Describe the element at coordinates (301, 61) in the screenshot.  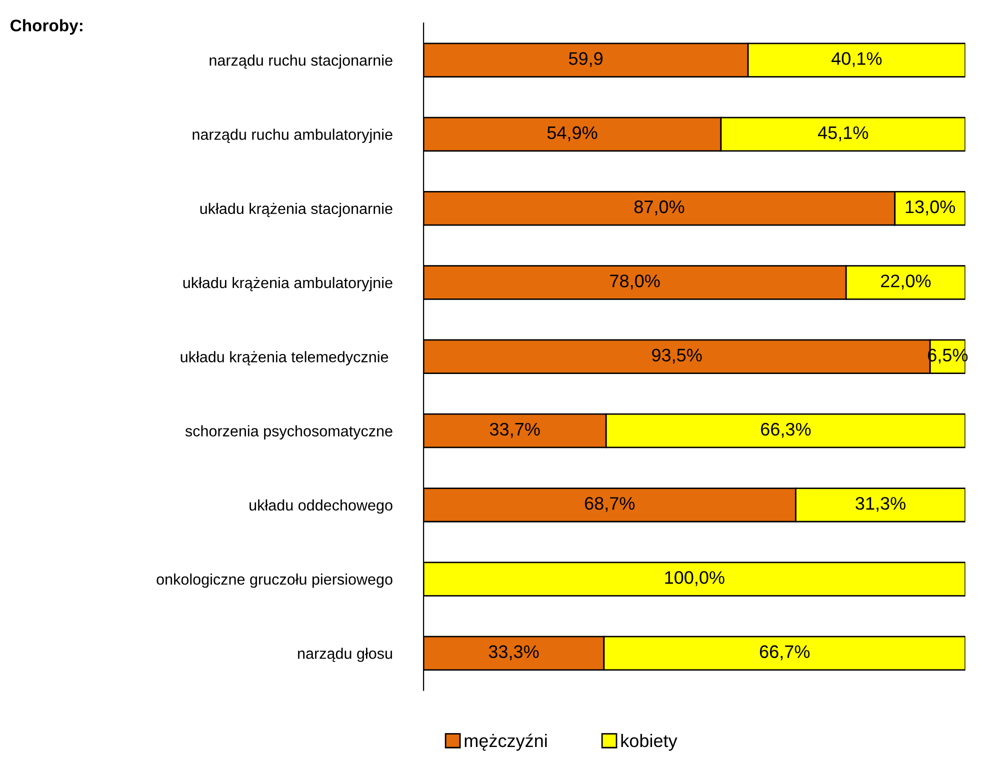
I see `y-tick-label: narządu ruchu stacjonarnie` at that location.